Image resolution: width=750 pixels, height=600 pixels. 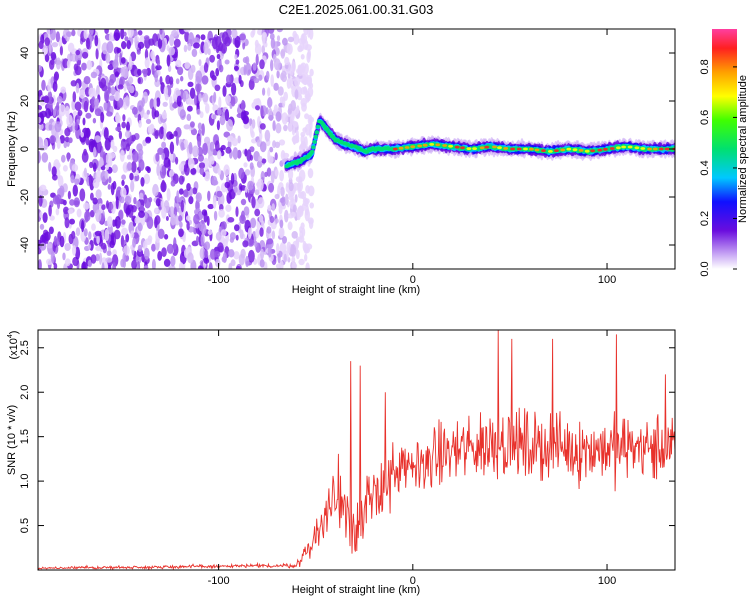 What do you see at coordinates (25, 101) in the screenshot?
I see `spectrogram-y-tick-label: 20` at bounding box center [25, 101].